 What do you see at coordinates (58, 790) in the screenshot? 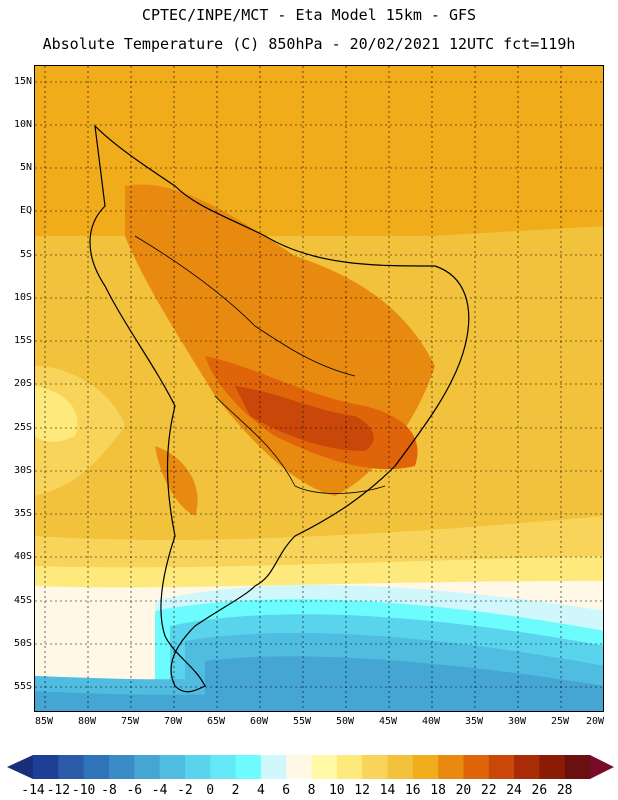
I see `colorbar-tick-label: -12` at bounding box center [58, 790].